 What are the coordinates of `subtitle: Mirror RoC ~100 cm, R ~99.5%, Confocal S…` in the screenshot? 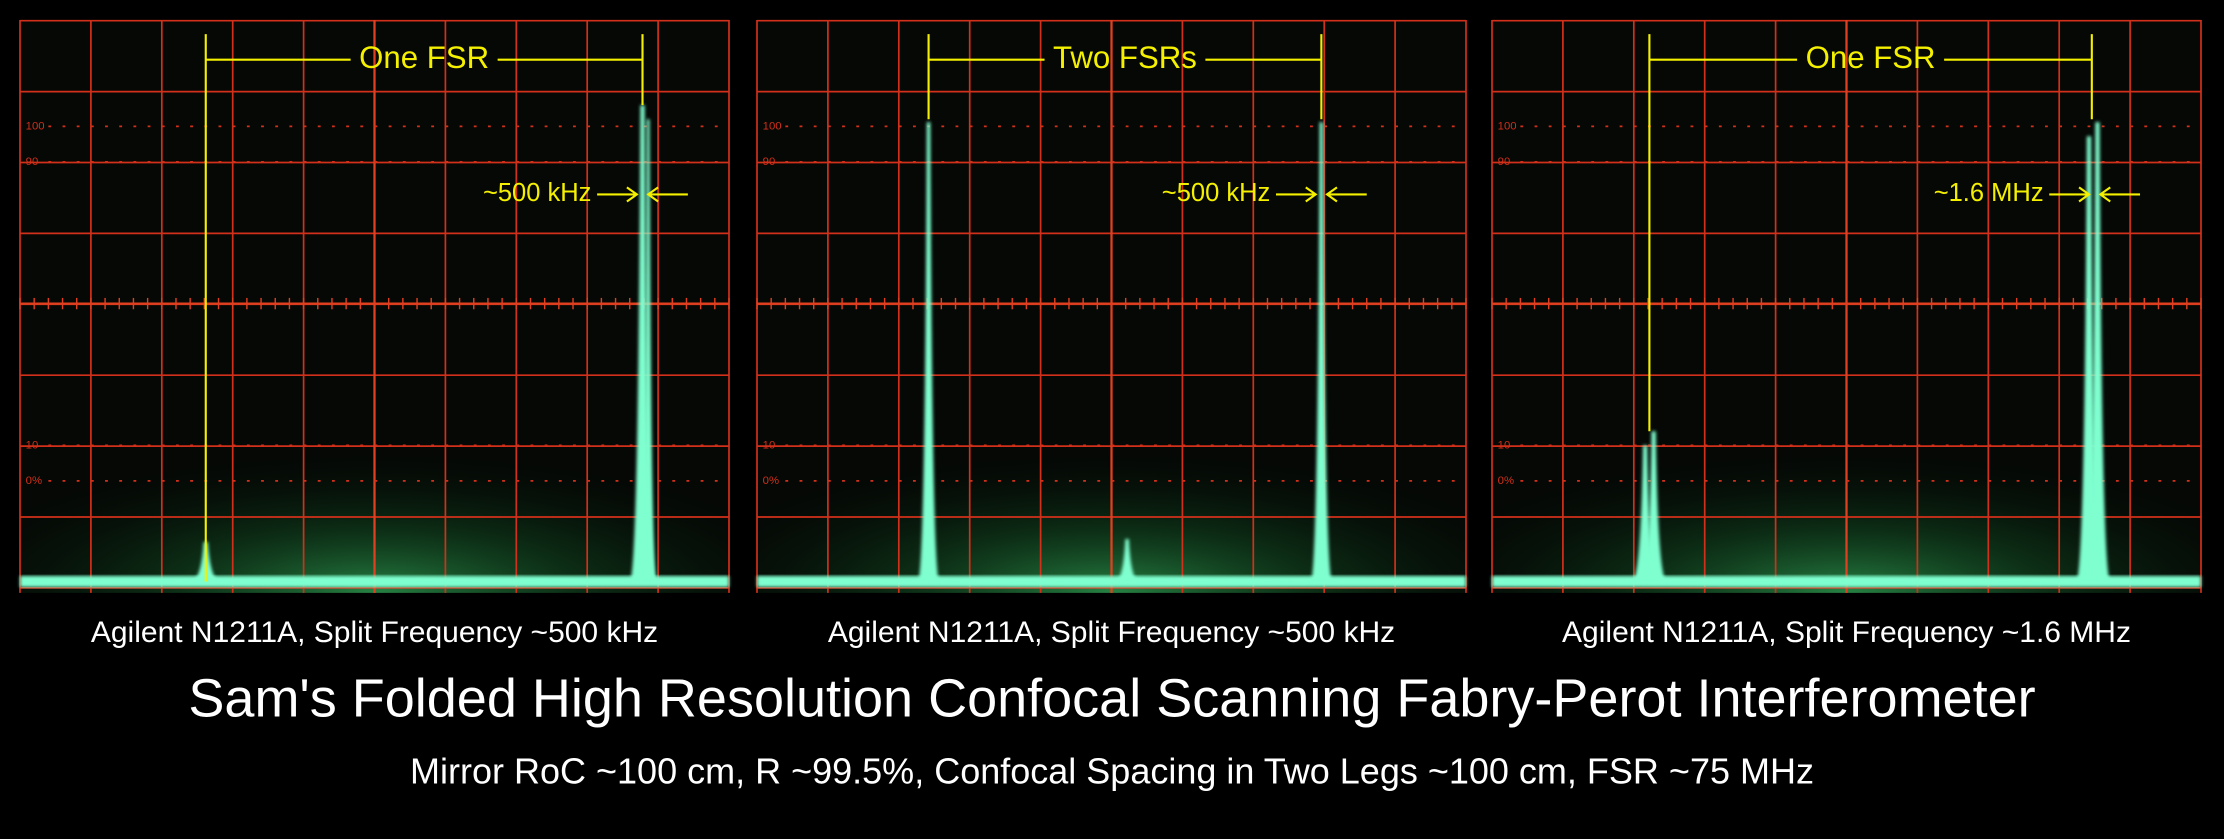 It's located at (1112, 771).